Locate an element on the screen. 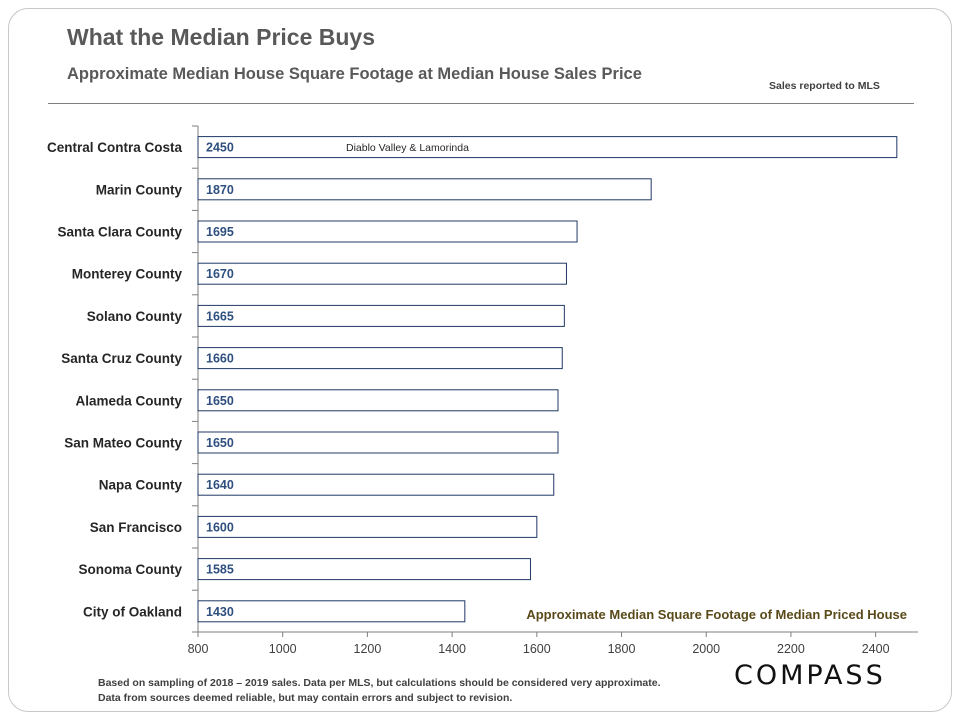  value-label-city-of-oakland: 1430 is located at coordinates (220, 612).